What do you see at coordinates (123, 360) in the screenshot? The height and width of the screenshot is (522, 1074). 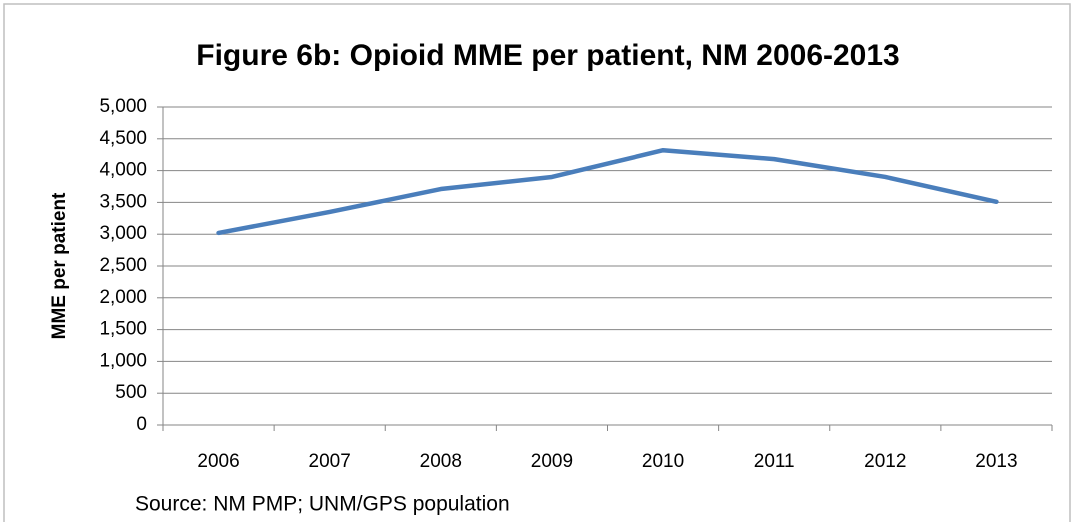 I see `y-tick-label: 1,000` at bounding box center [123, 360].